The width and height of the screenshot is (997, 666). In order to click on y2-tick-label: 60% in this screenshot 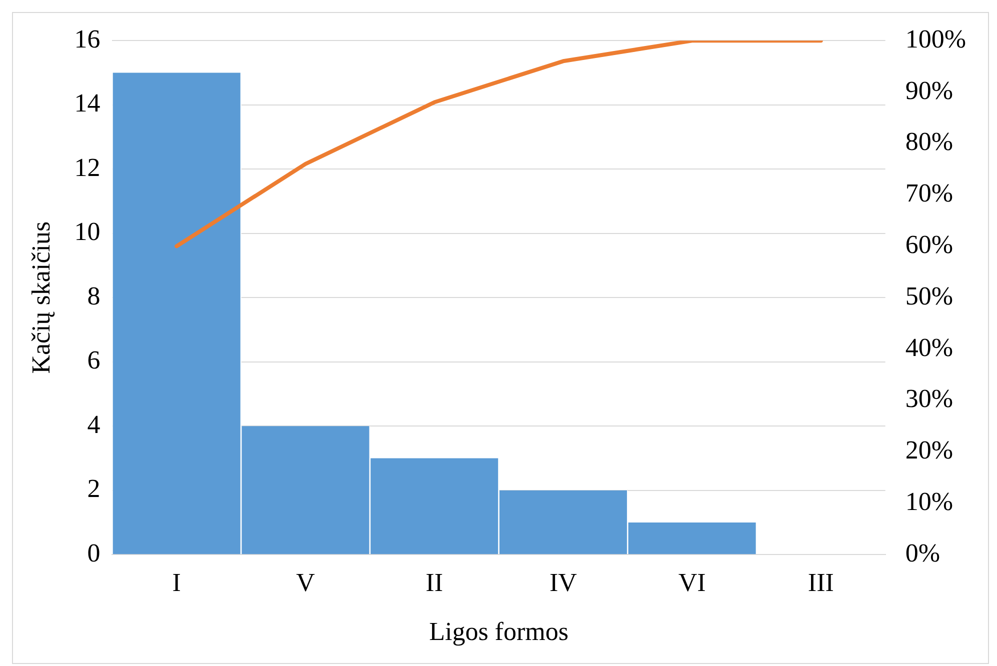, I will do `click(929, 245)`.